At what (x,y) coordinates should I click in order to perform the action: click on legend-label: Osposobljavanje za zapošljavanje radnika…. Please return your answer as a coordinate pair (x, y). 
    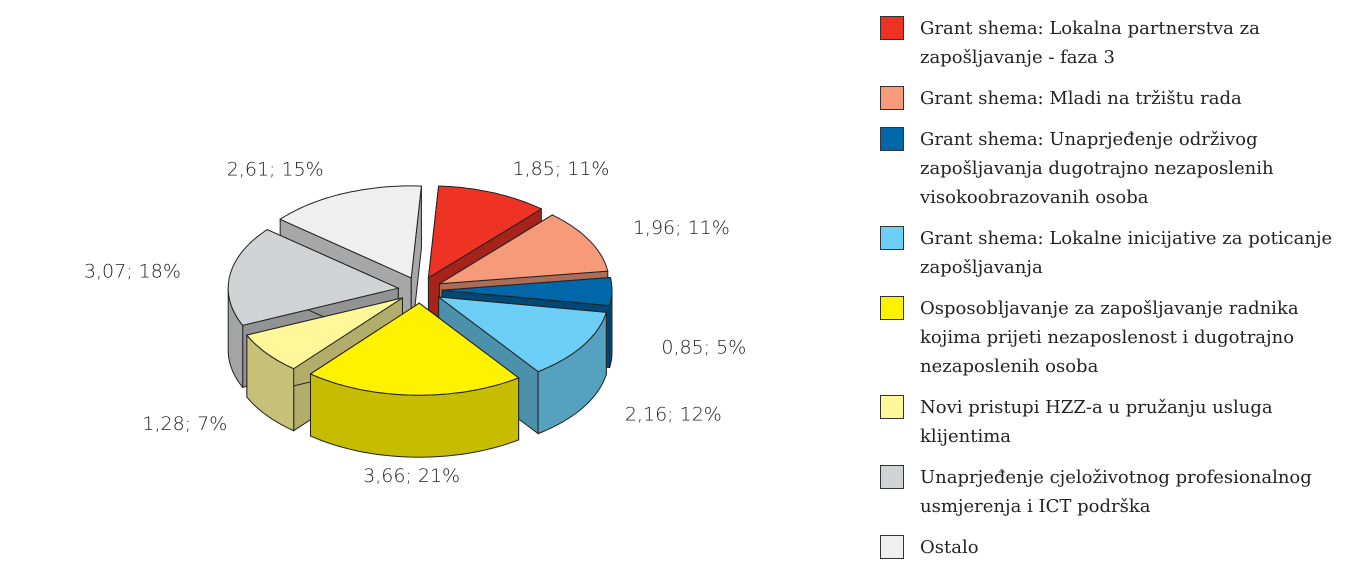
    Looking at the image, I should click on (1109, 337).